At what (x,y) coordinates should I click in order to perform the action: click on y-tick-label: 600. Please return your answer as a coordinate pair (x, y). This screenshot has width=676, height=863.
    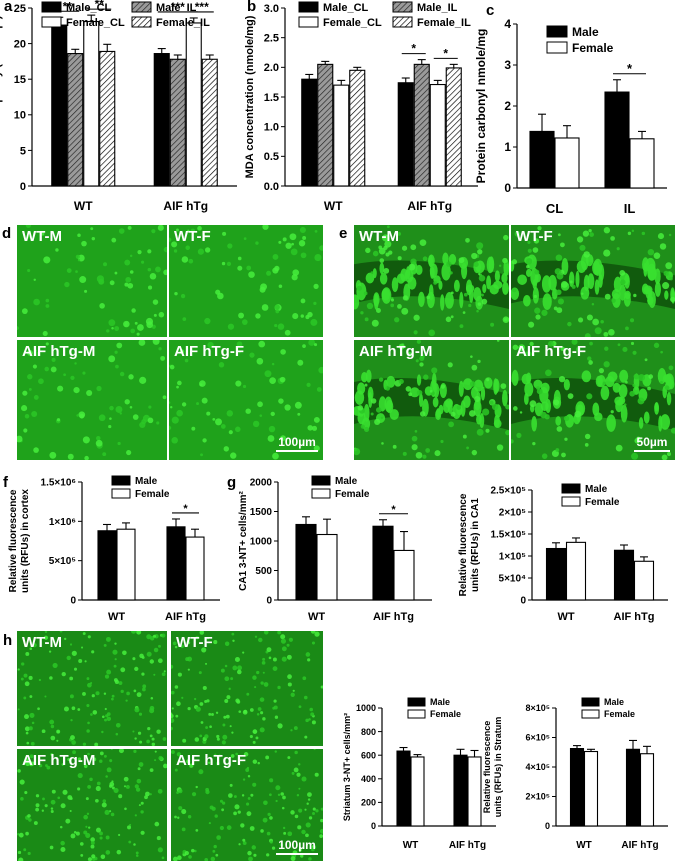
    Looking at the image, I should click on (368, 755).